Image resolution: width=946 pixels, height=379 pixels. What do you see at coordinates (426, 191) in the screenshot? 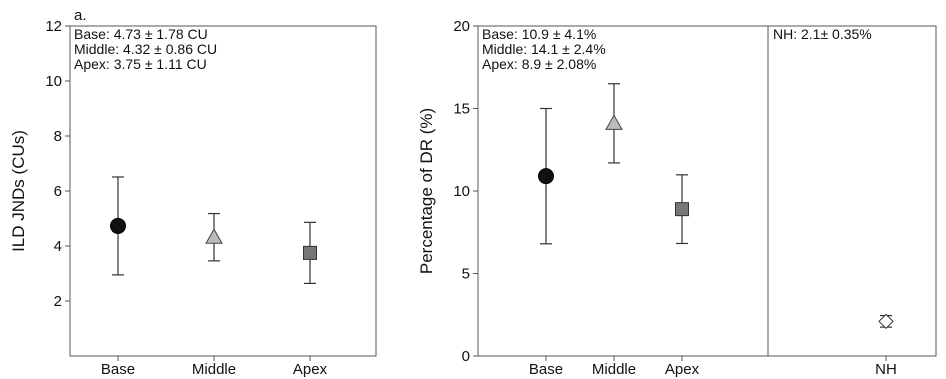
I see `panel-b-ylabel: Percentage of DR (%)` at bounding box center [426, 191].